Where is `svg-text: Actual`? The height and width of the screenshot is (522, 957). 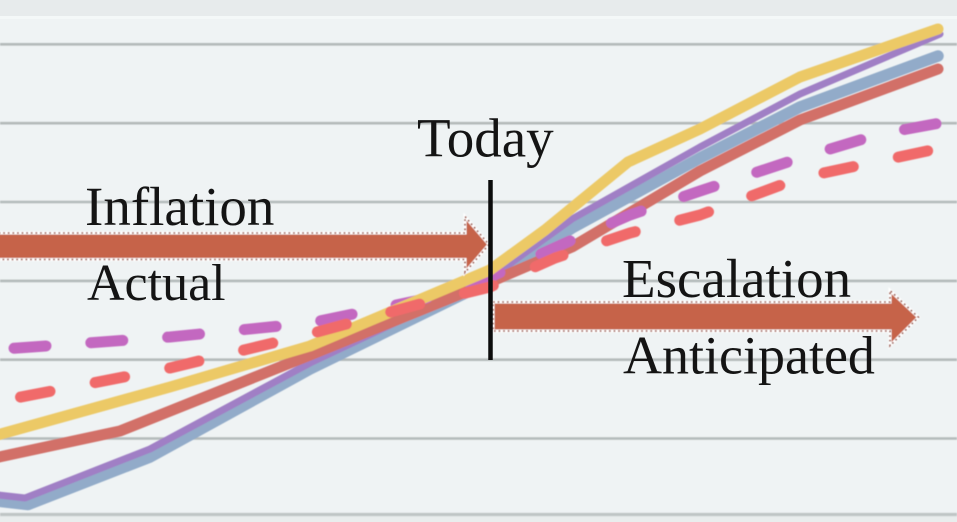 svg-text: Actual is located at coordinates (156, 283).